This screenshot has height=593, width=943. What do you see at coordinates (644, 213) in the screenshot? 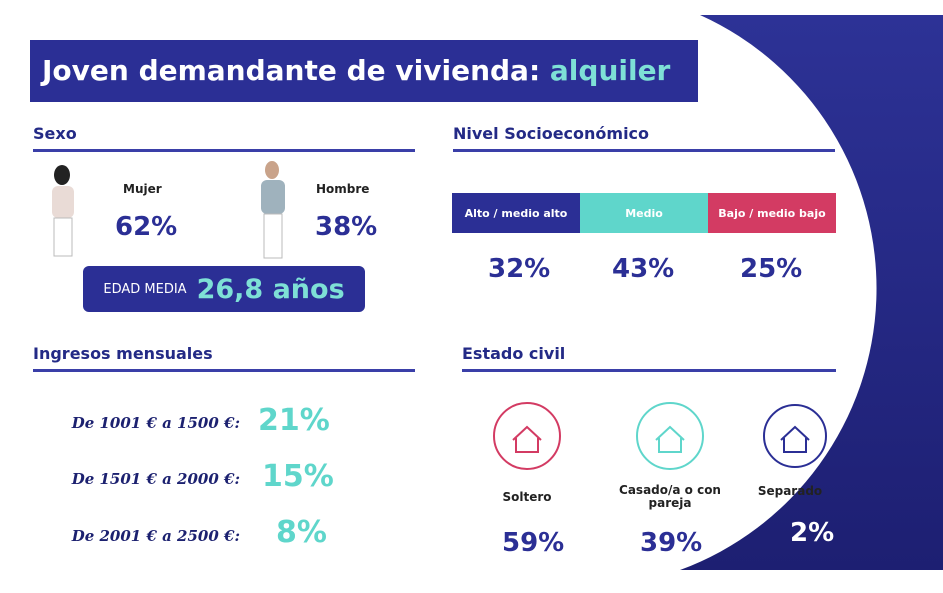
I see `segment-label: Medio` at bounding box center [644, 213].